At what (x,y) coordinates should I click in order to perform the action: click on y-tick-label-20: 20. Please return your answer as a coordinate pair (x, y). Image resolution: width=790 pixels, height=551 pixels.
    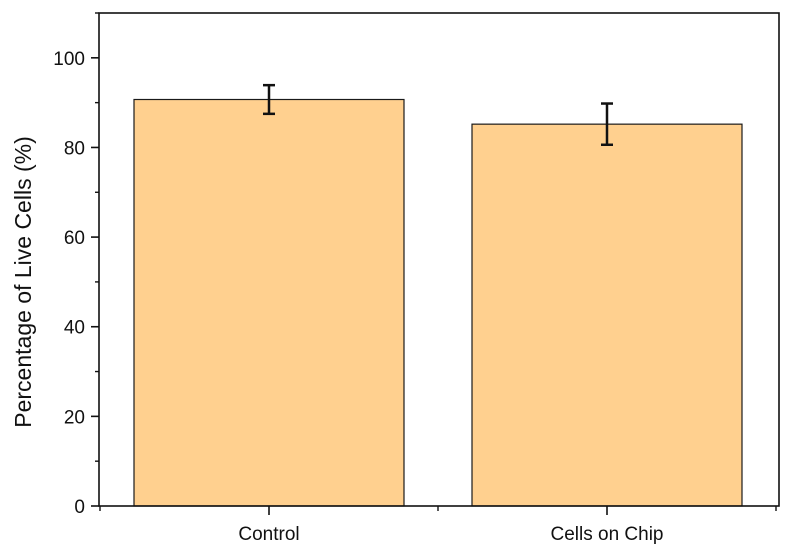
    Looking at the image, I should click on (74, 417).